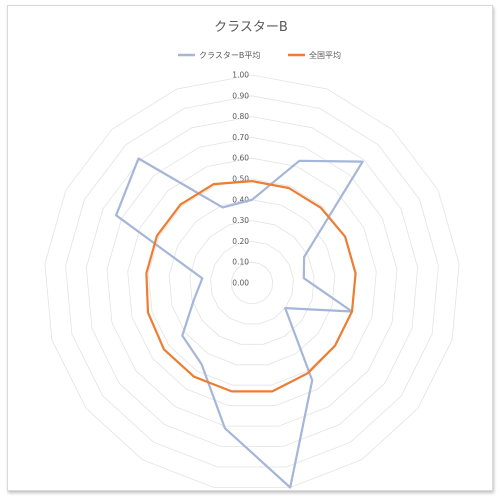  I want to click on tick-label: 0.30, so click(240, 220).